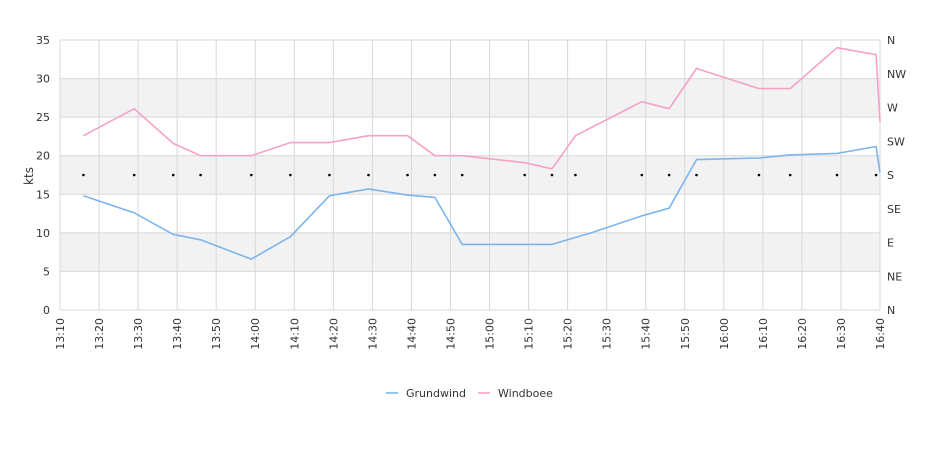  I want to click on x-tick-label: 16:20, so click(802, 334).